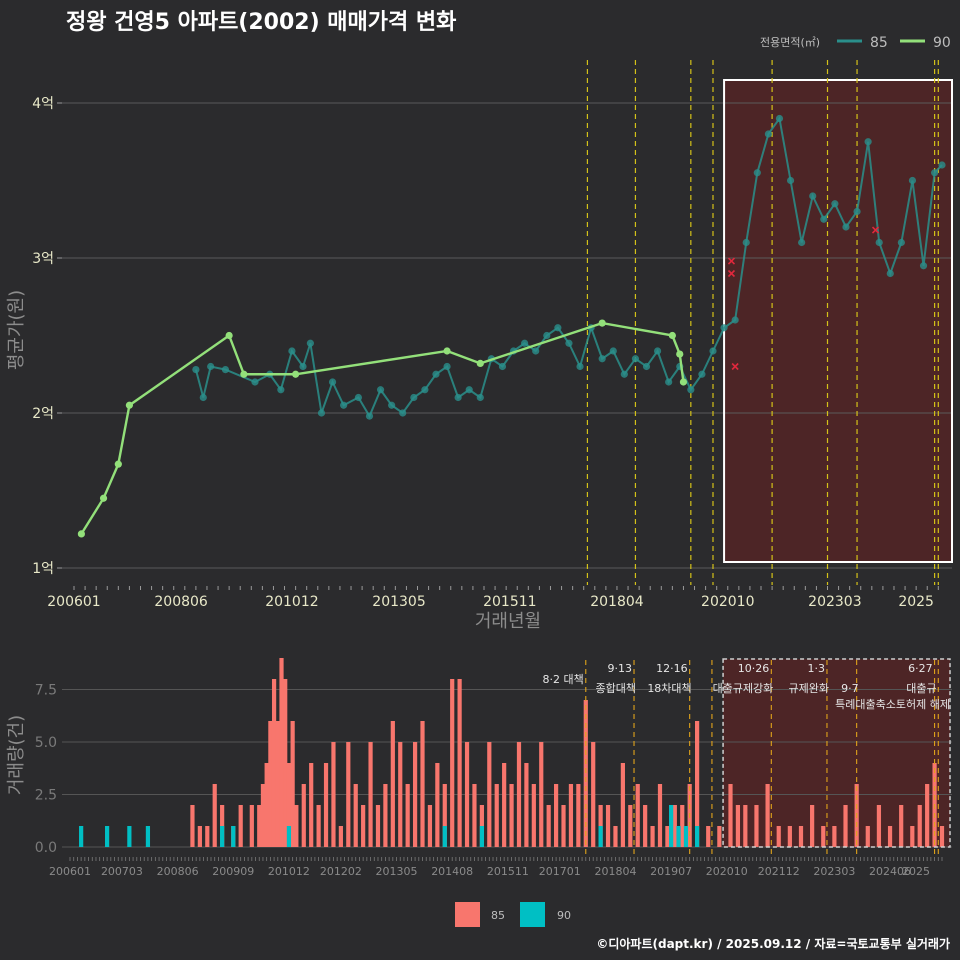 The width and height of the screenshot is (960, 960). Describe the element at coordinates (836, 753) in the screenshot. I see `volume-highlight-region` at that location.